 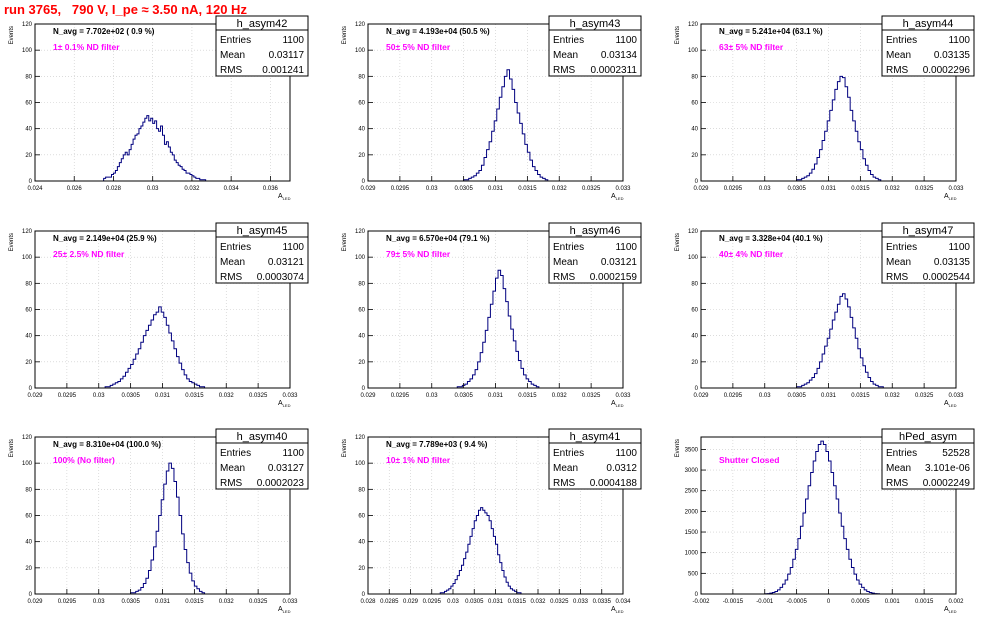 What do you see at coordinates (771, 31) in the screenshot?
I see `navg-label: N_avg = 5.241e+04 (63.1 %)` at bounding box center [771, 31].